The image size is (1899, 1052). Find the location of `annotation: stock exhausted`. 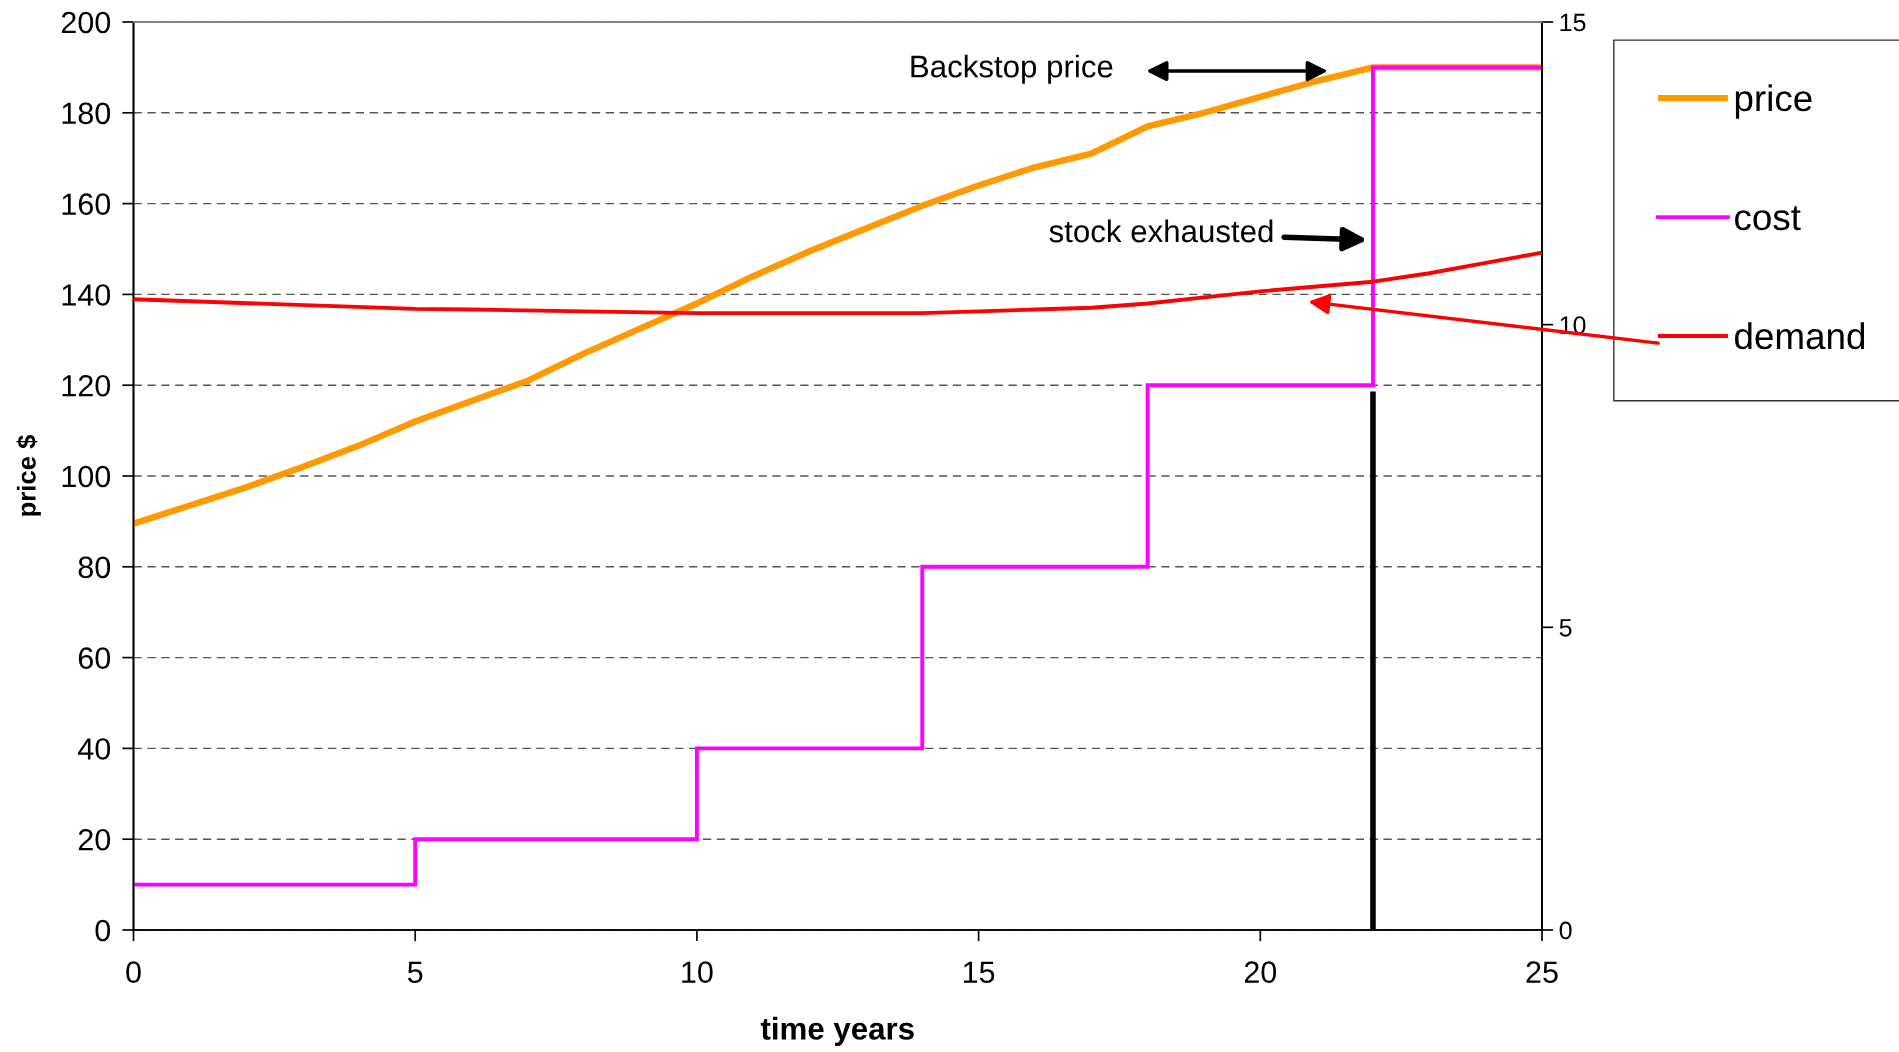

annotation: stock exhausted is located at coordinates (1161, 231).